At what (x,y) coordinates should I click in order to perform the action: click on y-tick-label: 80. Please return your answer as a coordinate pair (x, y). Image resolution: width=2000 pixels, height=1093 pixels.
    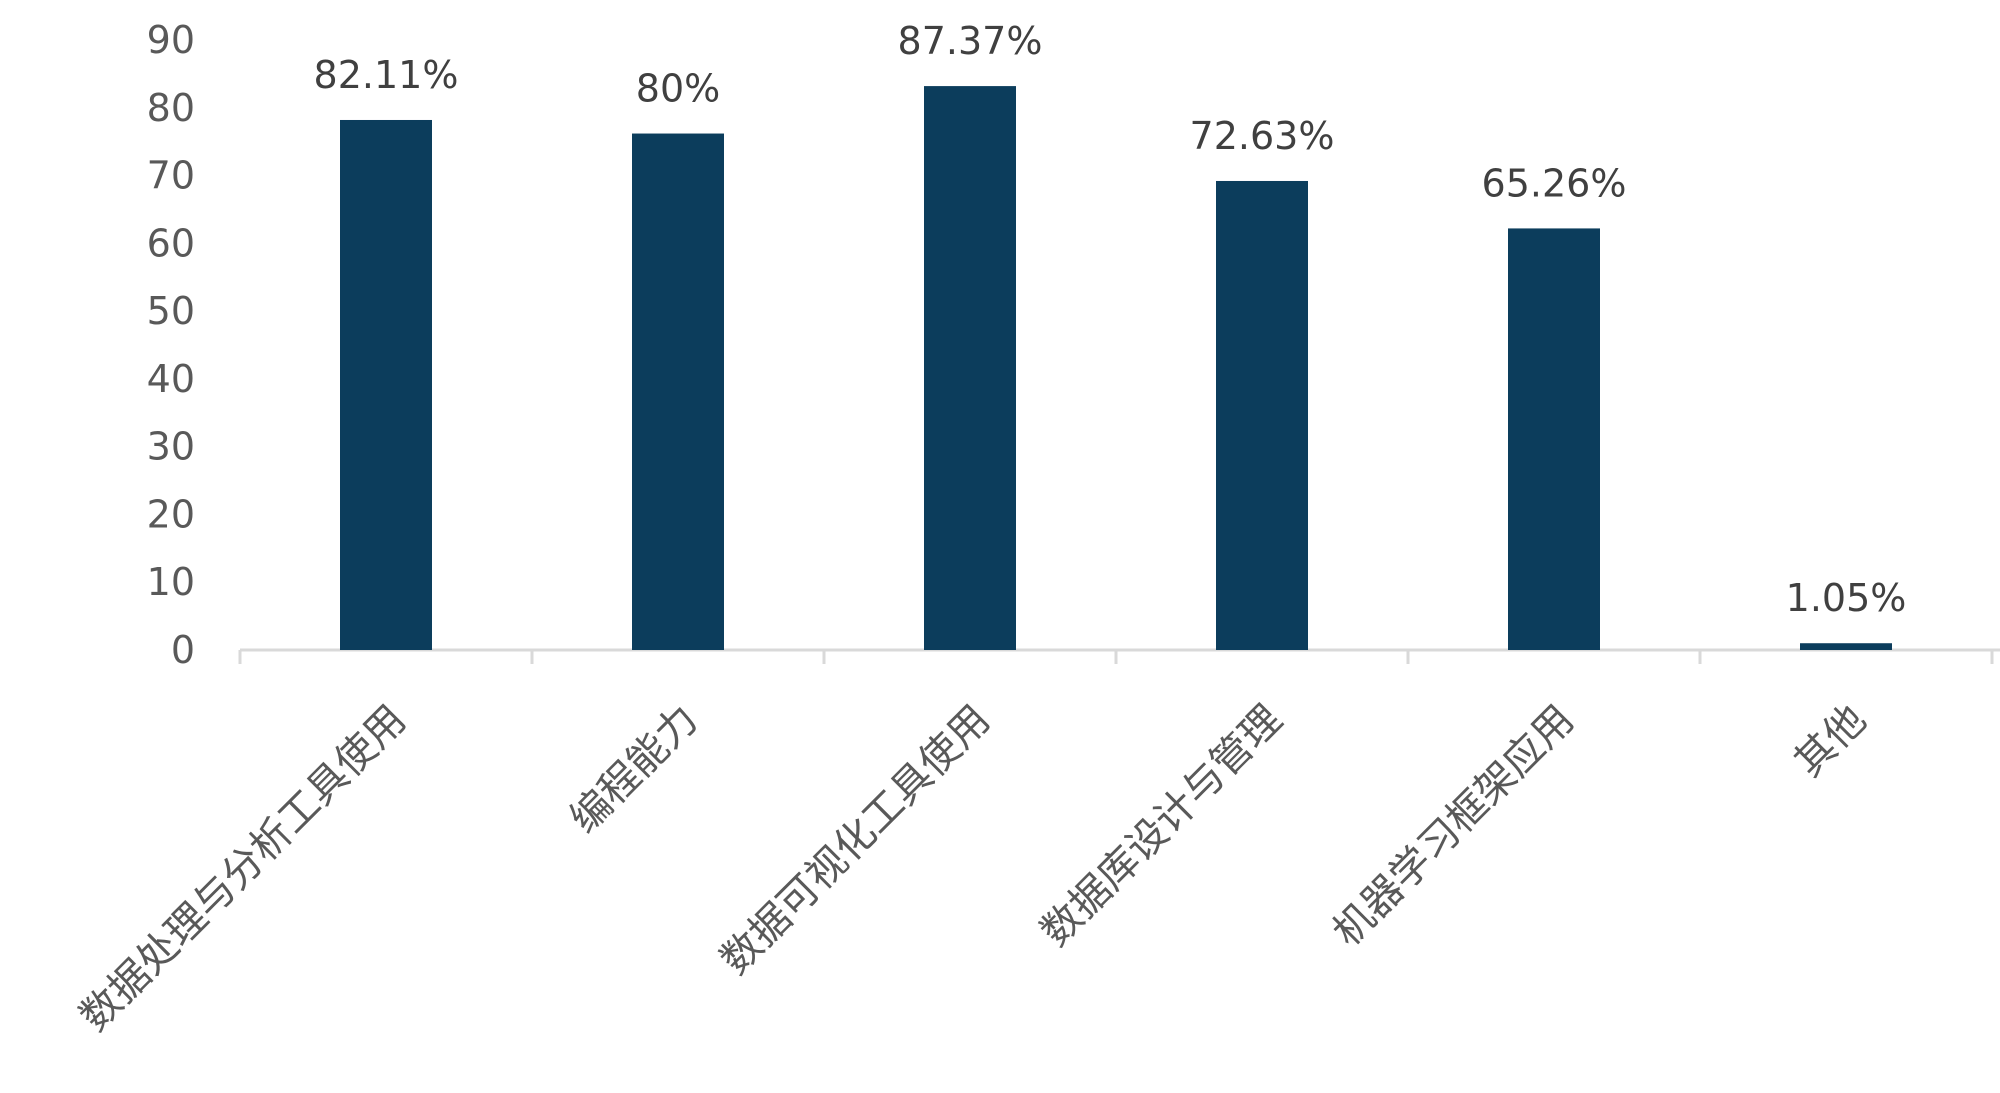
    Looking at the image, I should click on (171, 108).